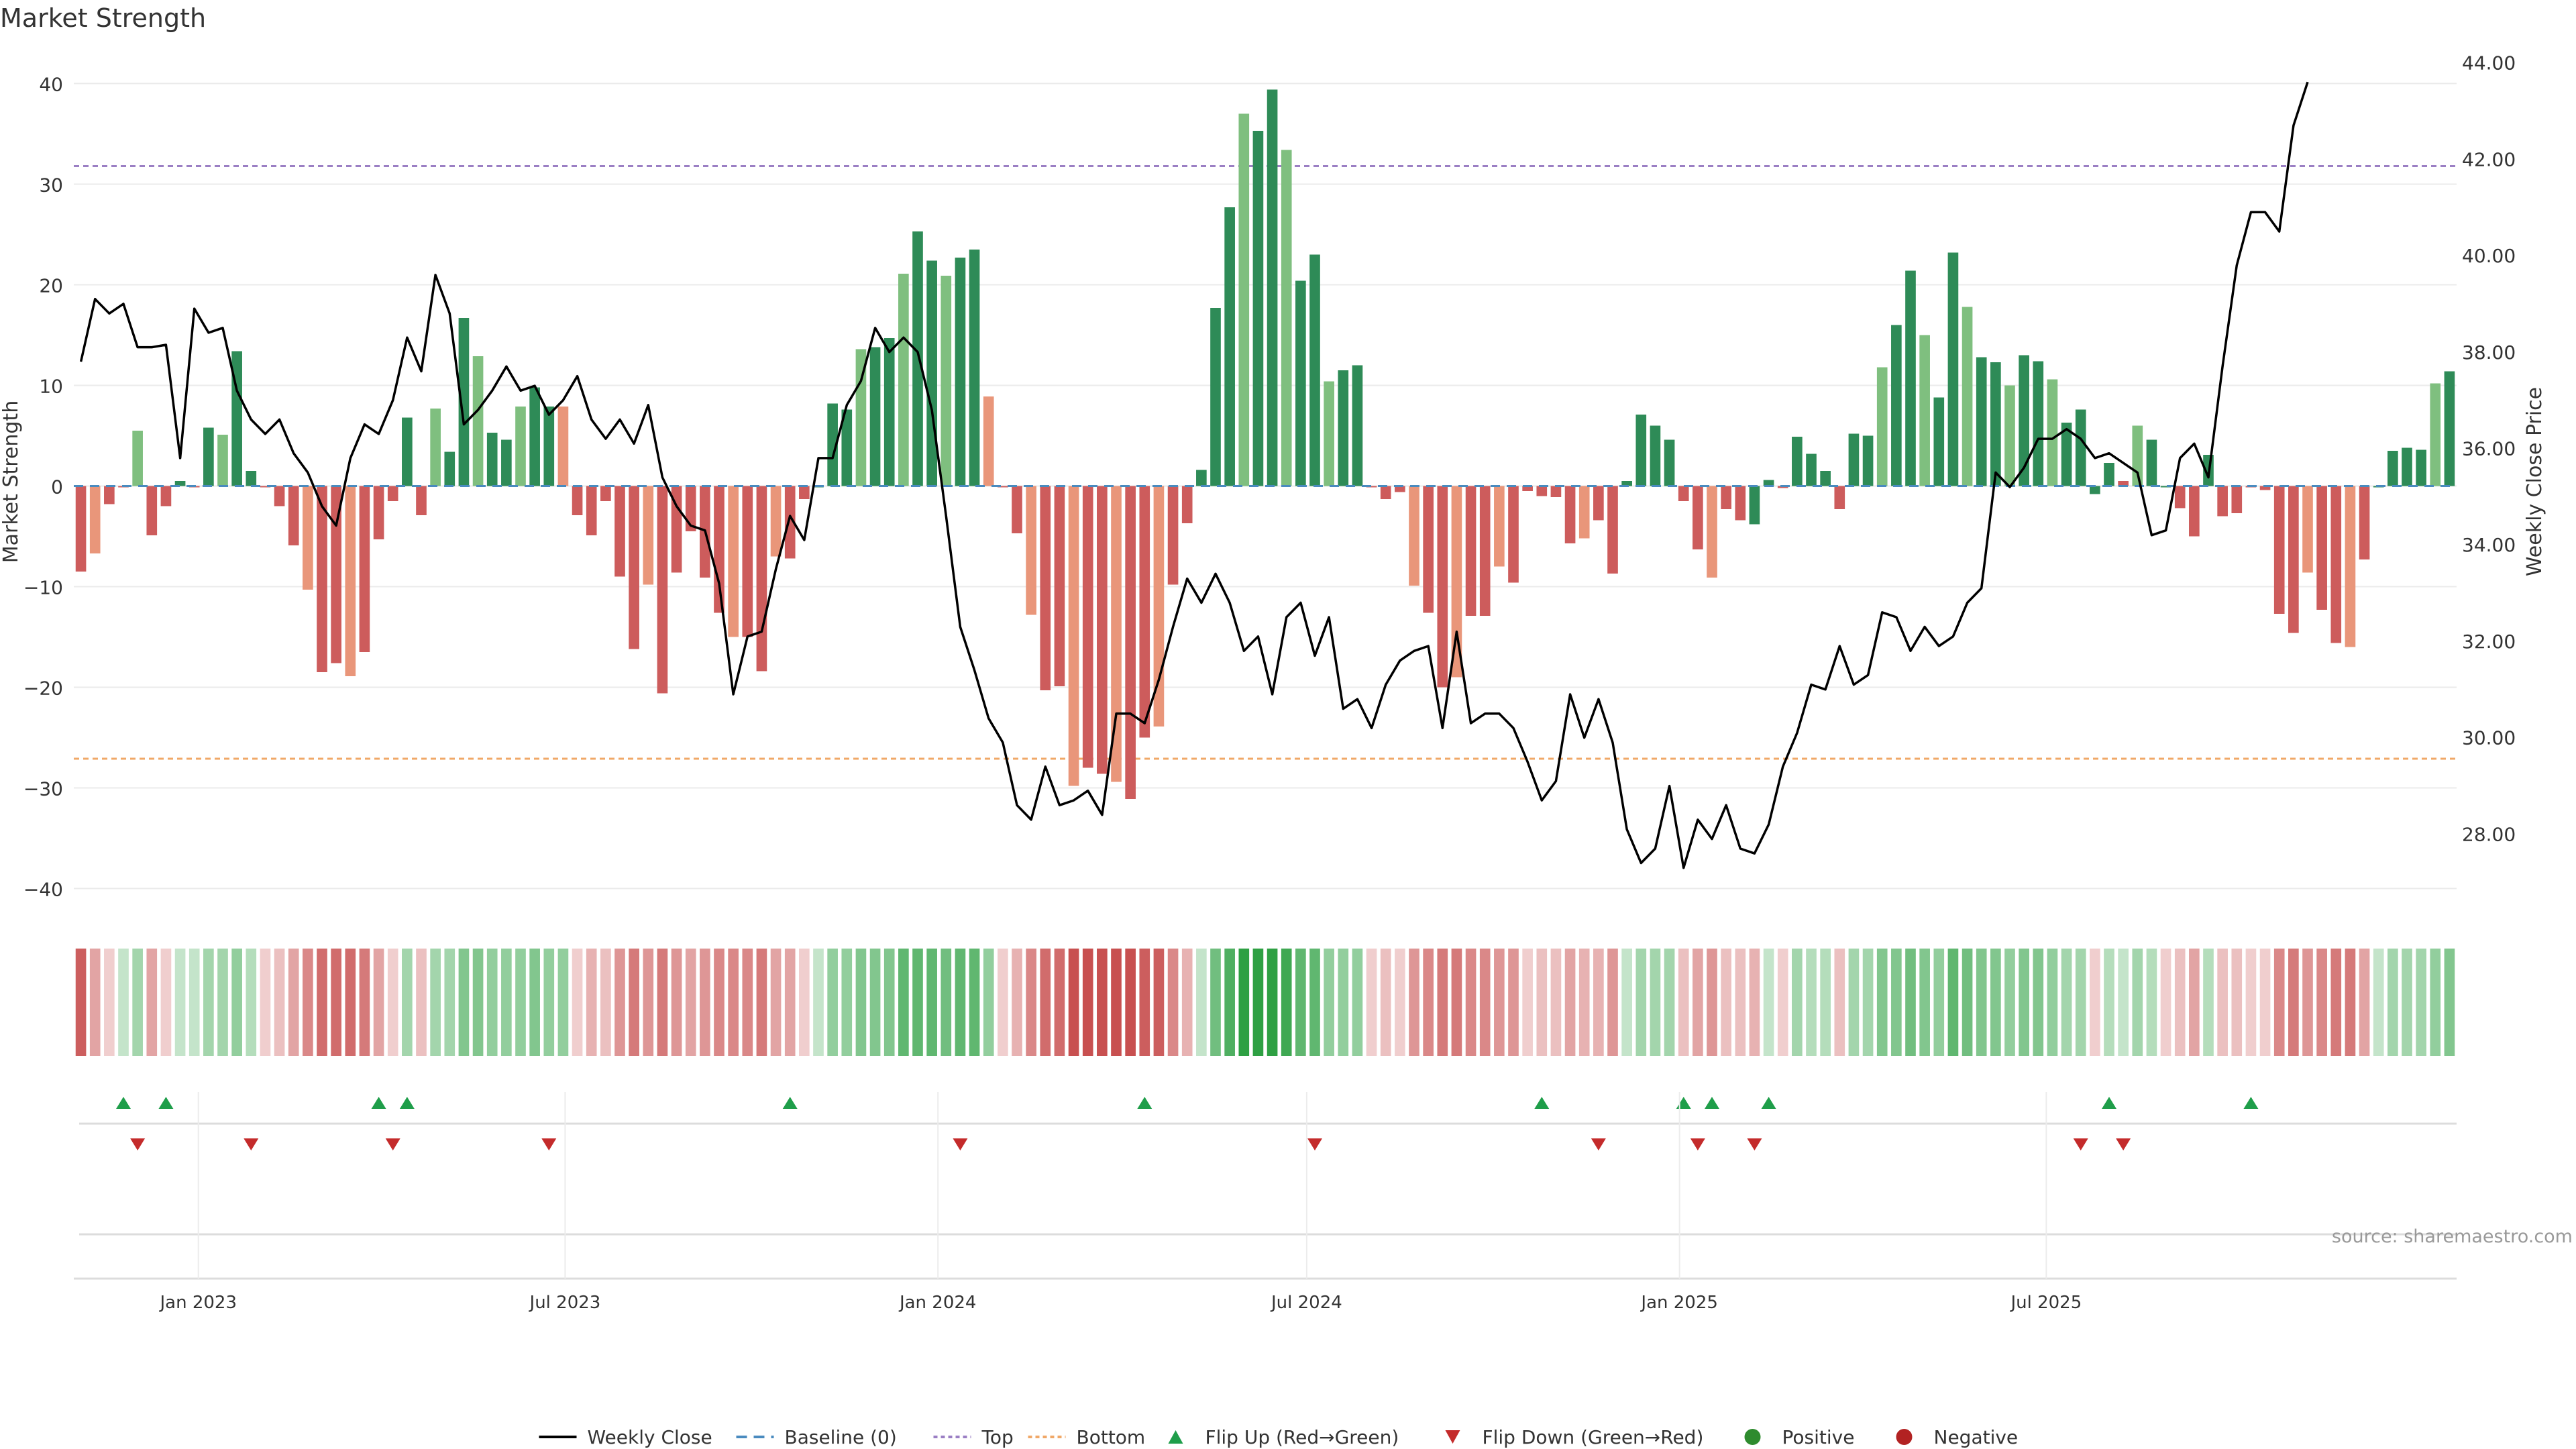 This screenshot has width=2576, height=1449. Describe the element at coordinates (407, 1103) in the screenshot. I see `flip-up-marker` at that location.